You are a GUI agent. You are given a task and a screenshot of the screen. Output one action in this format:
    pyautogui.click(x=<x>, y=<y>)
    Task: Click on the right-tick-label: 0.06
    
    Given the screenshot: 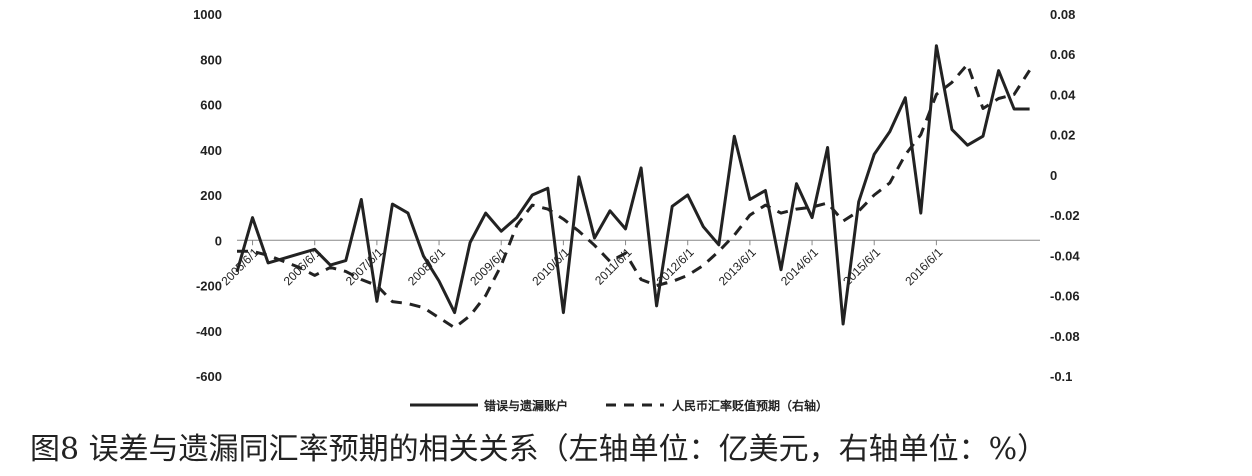 What is the action you would take?
    pyautogui.click(x=1062, y=54)
    